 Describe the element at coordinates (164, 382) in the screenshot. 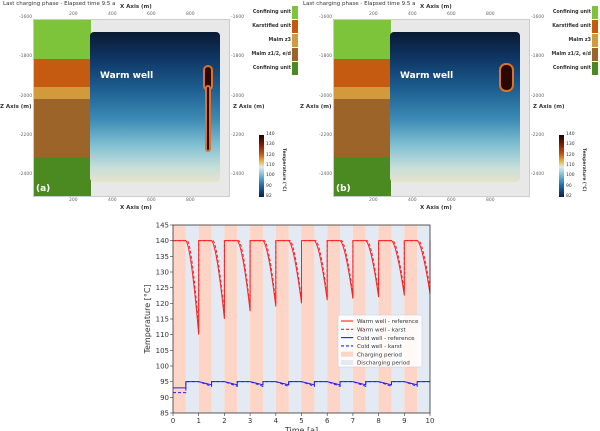

I see `y-tick-label: 95` at that location.